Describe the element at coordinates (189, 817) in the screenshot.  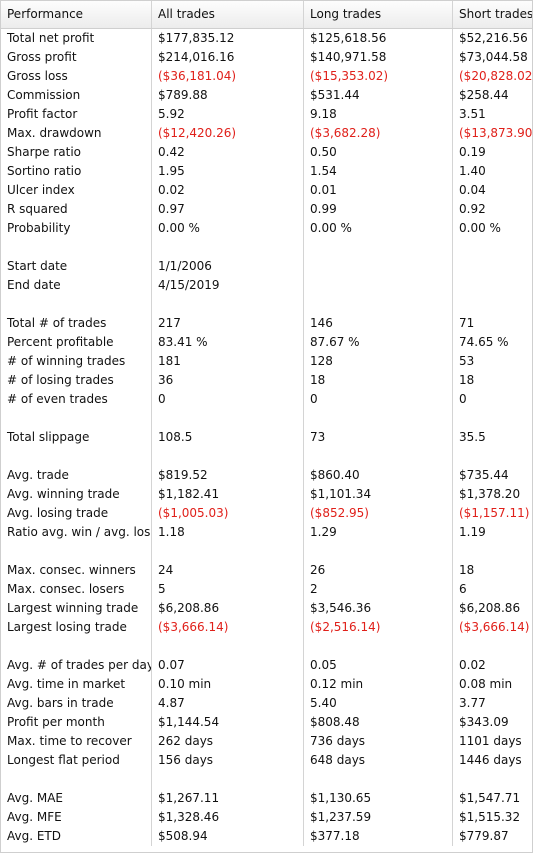
I see `all-trades-value: $1,328.46` at that location.